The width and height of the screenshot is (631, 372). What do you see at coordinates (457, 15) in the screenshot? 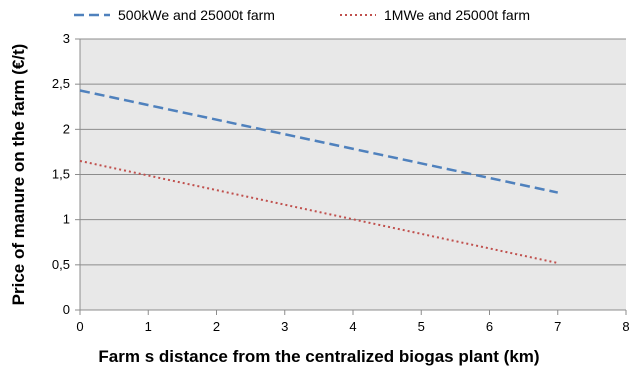
I see `legend-label-1: 1MWe and 25000t farm` at bounding box center [457, 15].